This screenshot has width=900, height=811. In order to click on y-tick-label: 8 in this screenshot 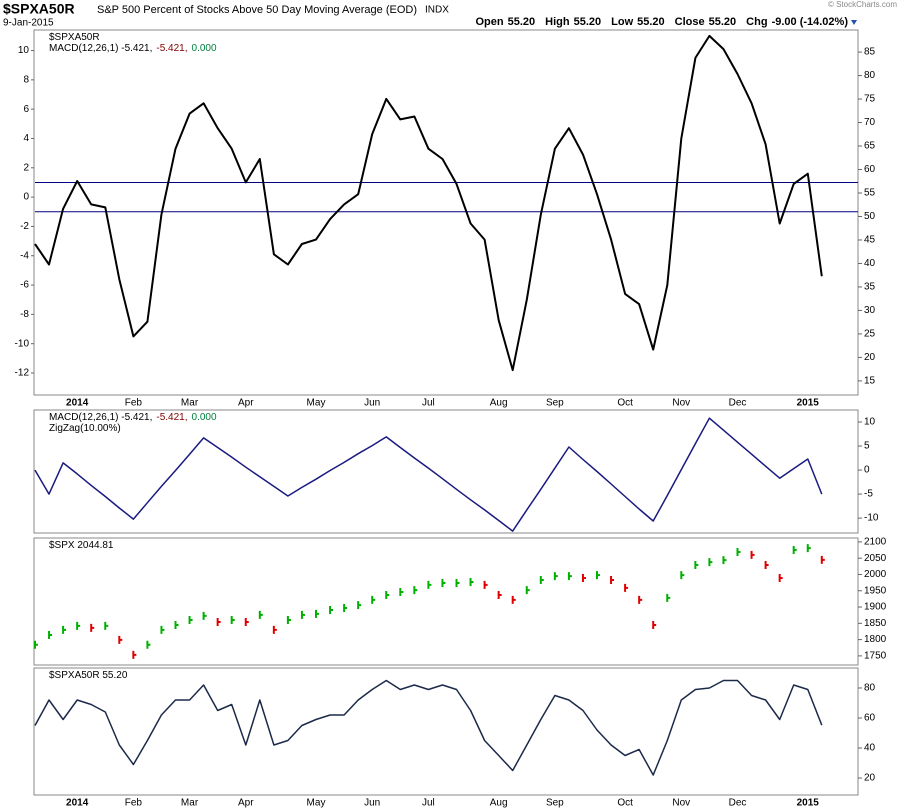, I will do `click(26, 79)`.